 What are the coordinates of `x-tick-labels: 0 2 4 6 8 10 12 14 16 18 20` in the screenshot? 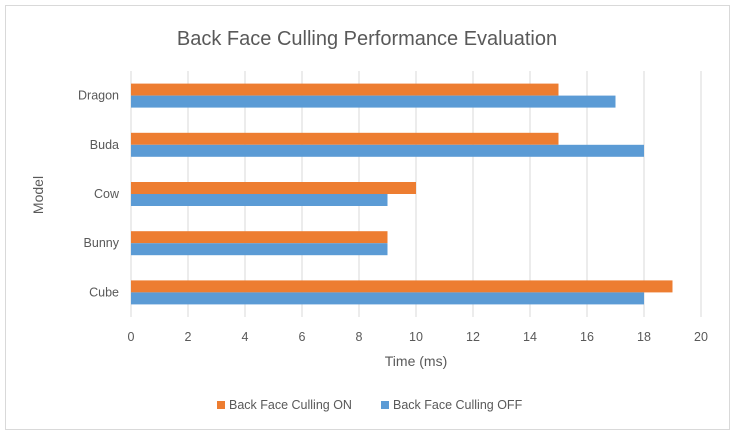 It's located at (418, 337).